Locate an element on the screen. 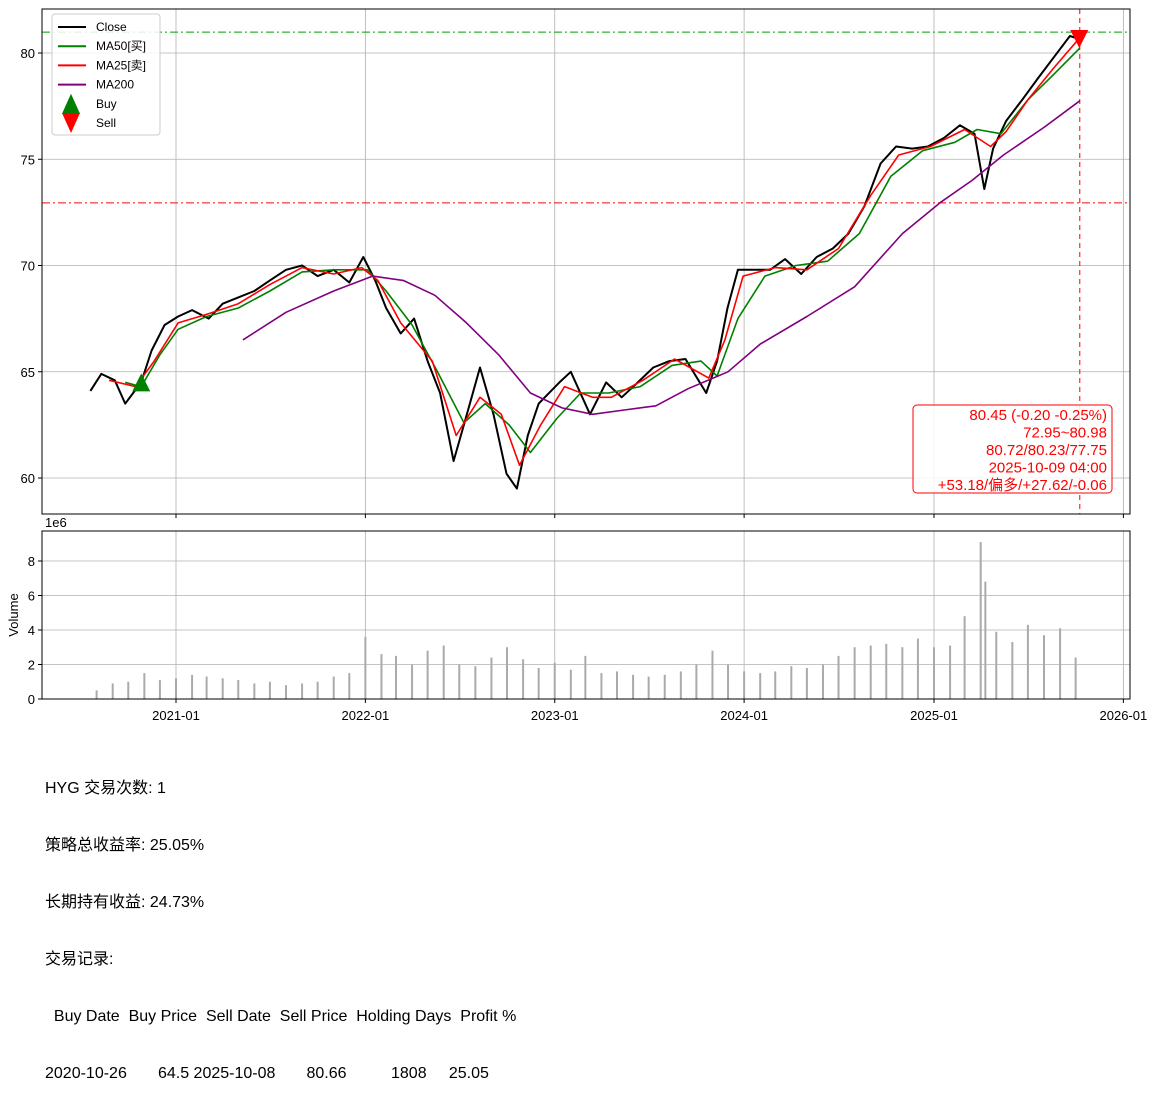 This screenshot has width=1160, height=1102. y-tick-label: 6 is located at coordinates (31, 596).